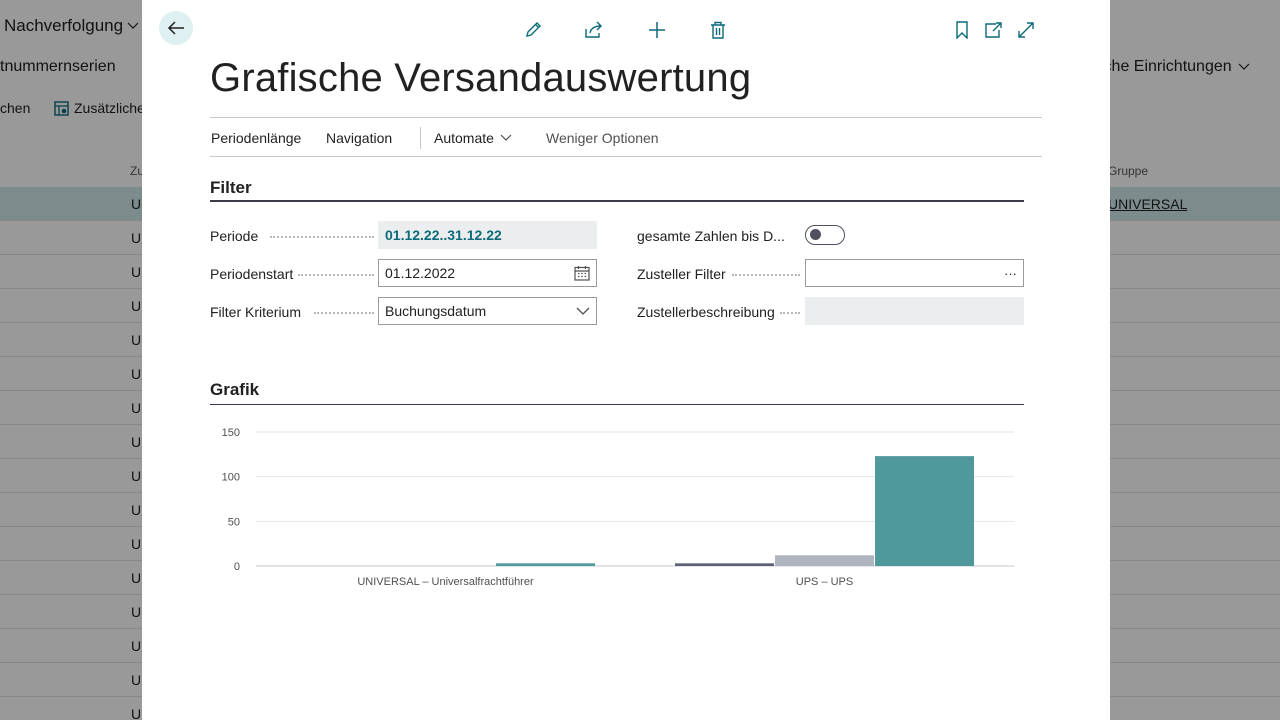 The width and height of the screenshot is (1280, 720). Describe the element at coordinates (420, 273) in the screenshot. I see `periodenstart-value: 01.12.2022` at that location.